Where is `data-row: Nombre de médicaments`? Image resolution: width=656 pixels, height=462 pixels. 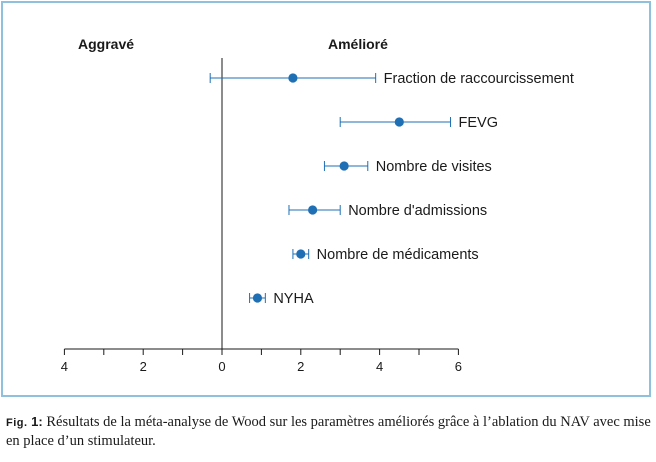
data-row: Nombre de médicaments is located at coordinates (385, 255).